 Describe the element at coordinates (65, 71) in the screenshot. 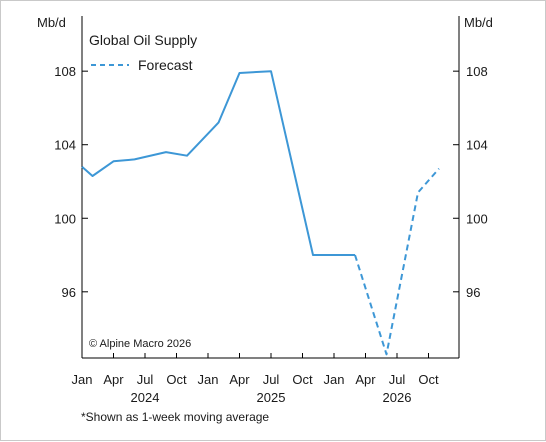

I see `y-tick-label-left: 108` at that location.